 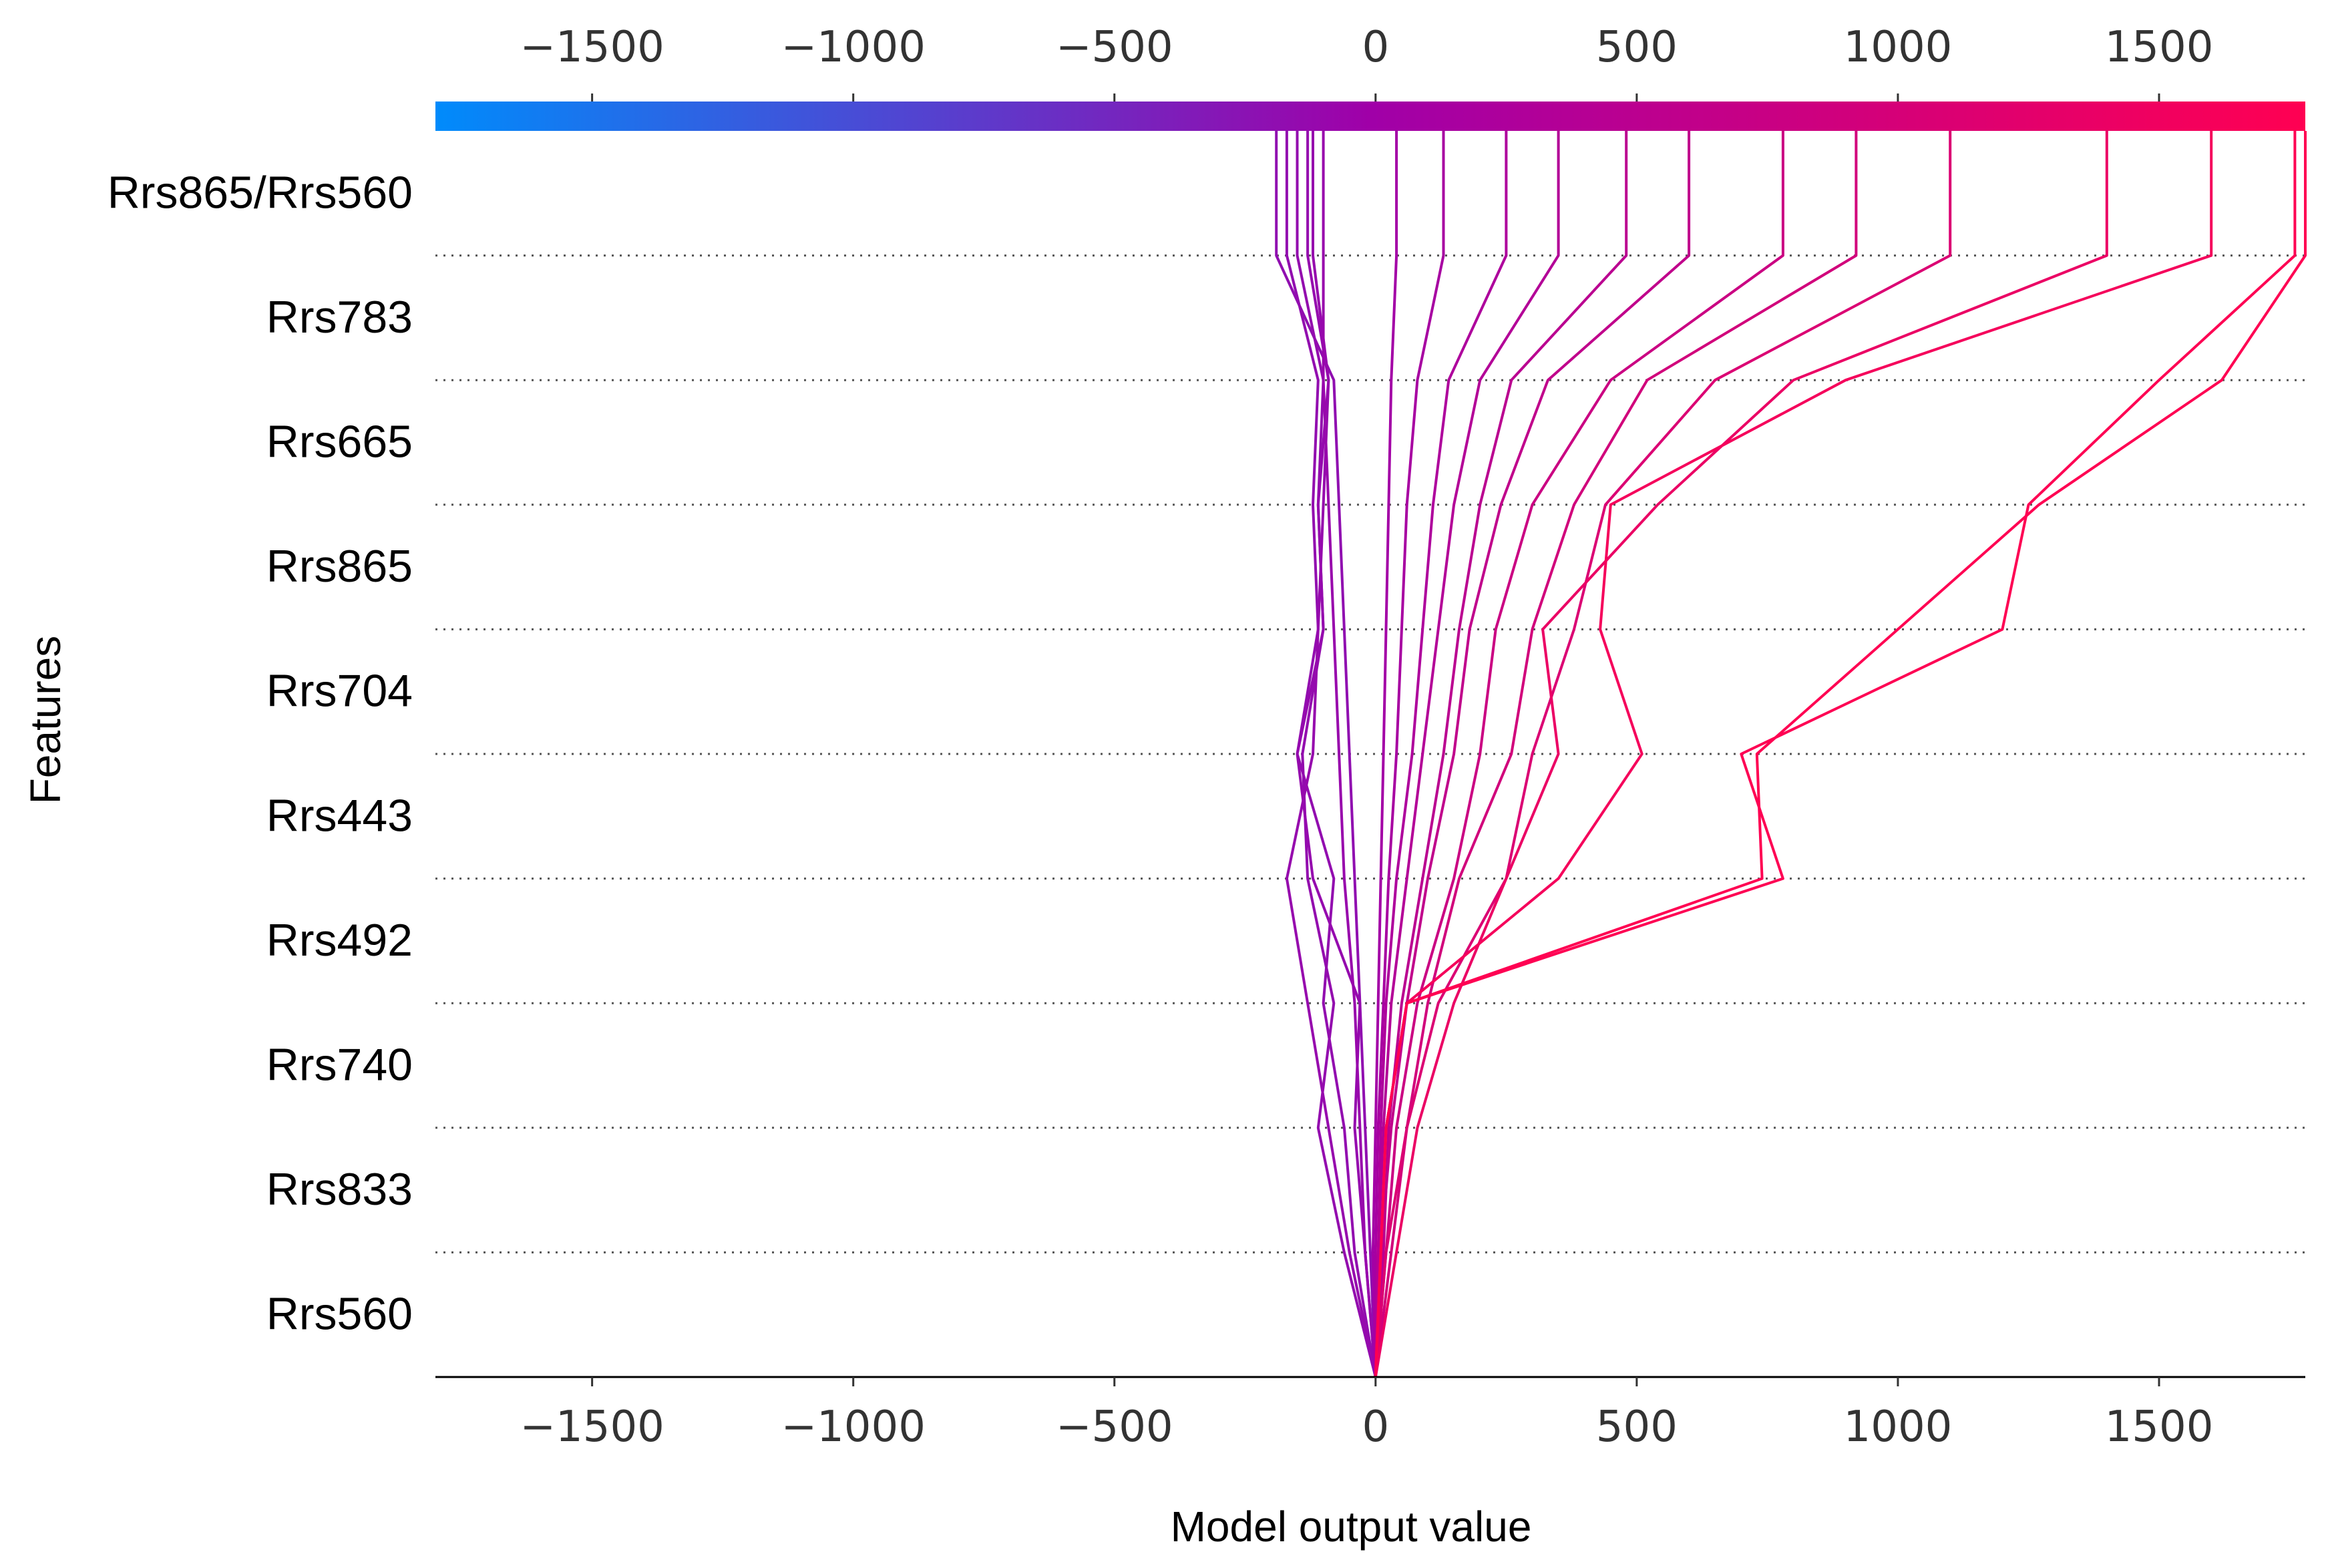 I want to click on top-tick-label: −1500, so click(x=592, y=47).